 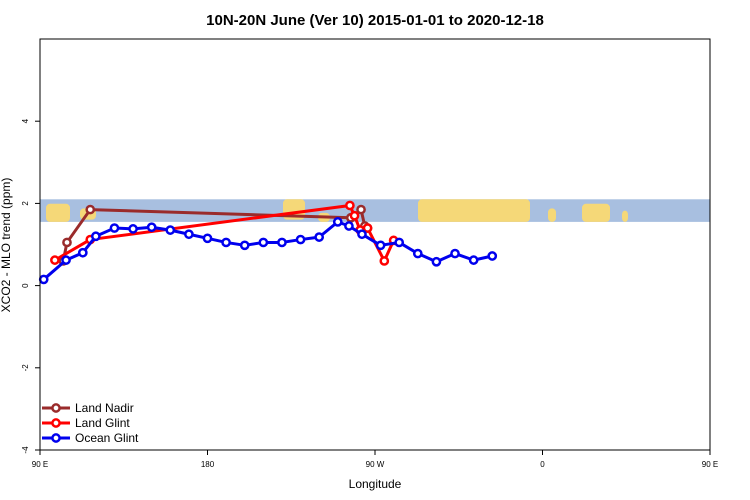 I want to click on legend-label: Ocean Glint, so click(x=107, y=438).